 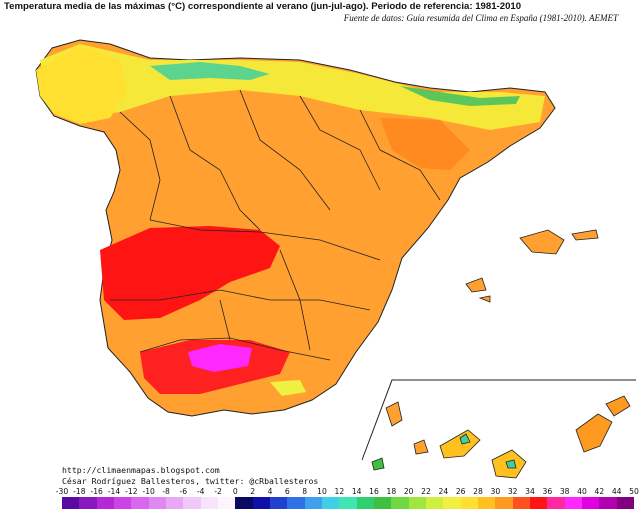 I want to click on northwest-yellow-zone, so click(x=81, y=85).